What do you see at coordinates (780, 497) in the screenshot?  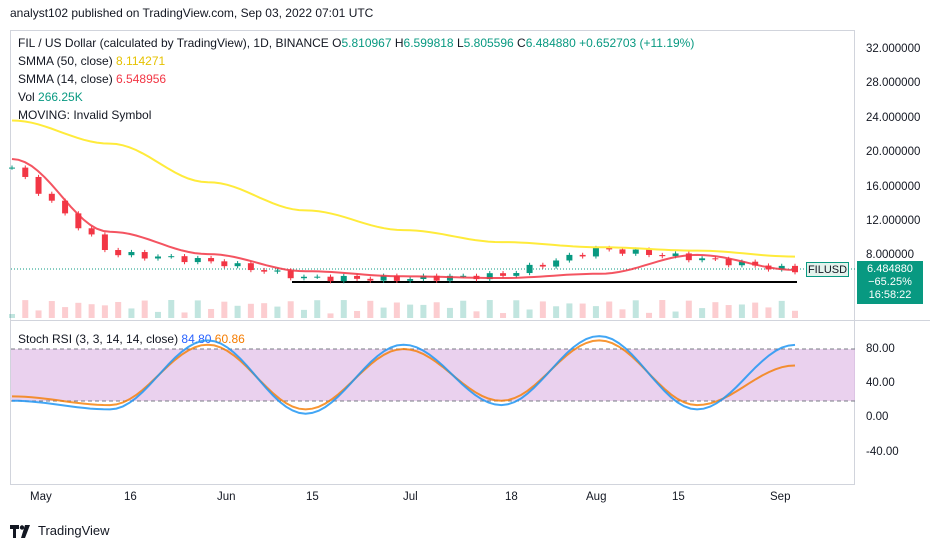 I see `time-axis-label: Sep` at bounding box center [780, 497].